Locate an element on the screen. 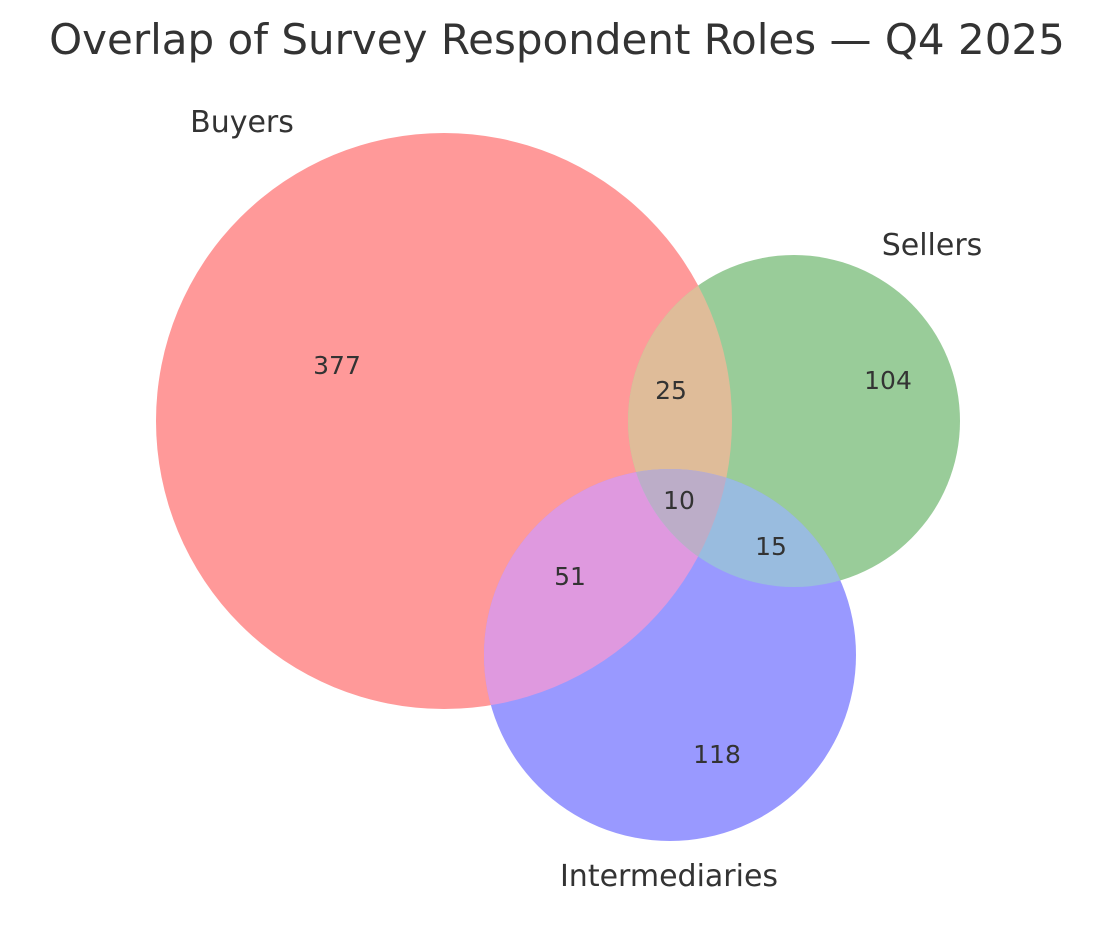 Image resolution: width=1115 pixels, height=925 pixels. buyers-sellers-count: 25 is located at coordinates (671, 390).